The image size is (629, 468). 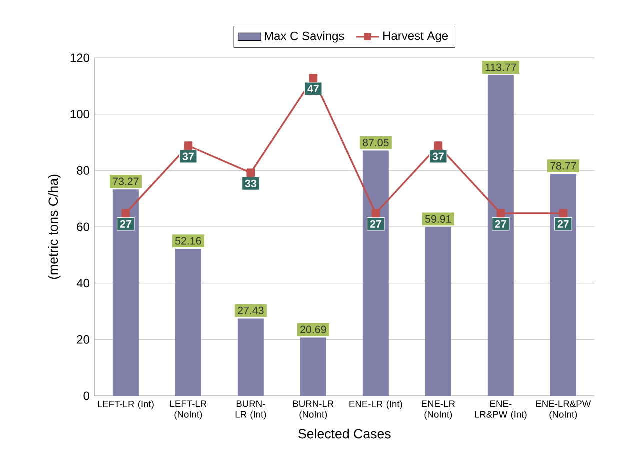 I want to click on y-tick-label: 0, so click(x=87, y=396).